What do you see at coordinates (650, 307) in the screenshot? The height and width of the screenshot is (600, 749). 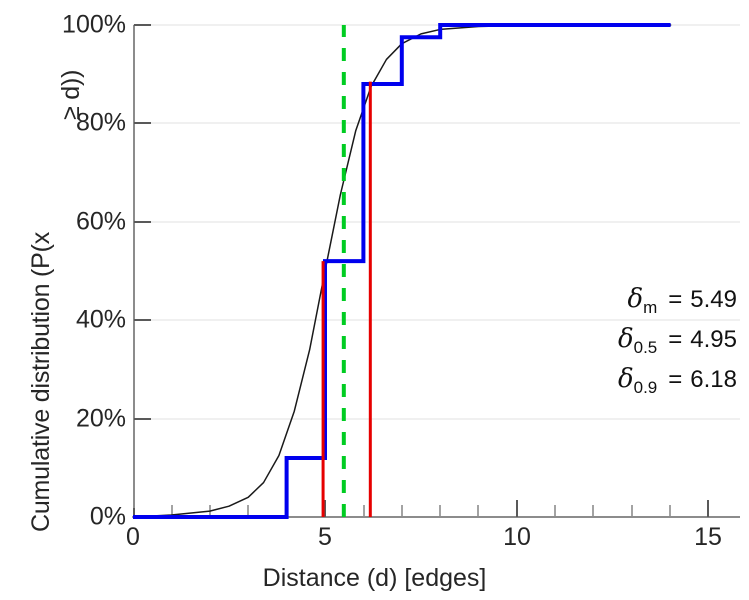 I see `delta-subscript-m: m` at bounding box center [650, 307].